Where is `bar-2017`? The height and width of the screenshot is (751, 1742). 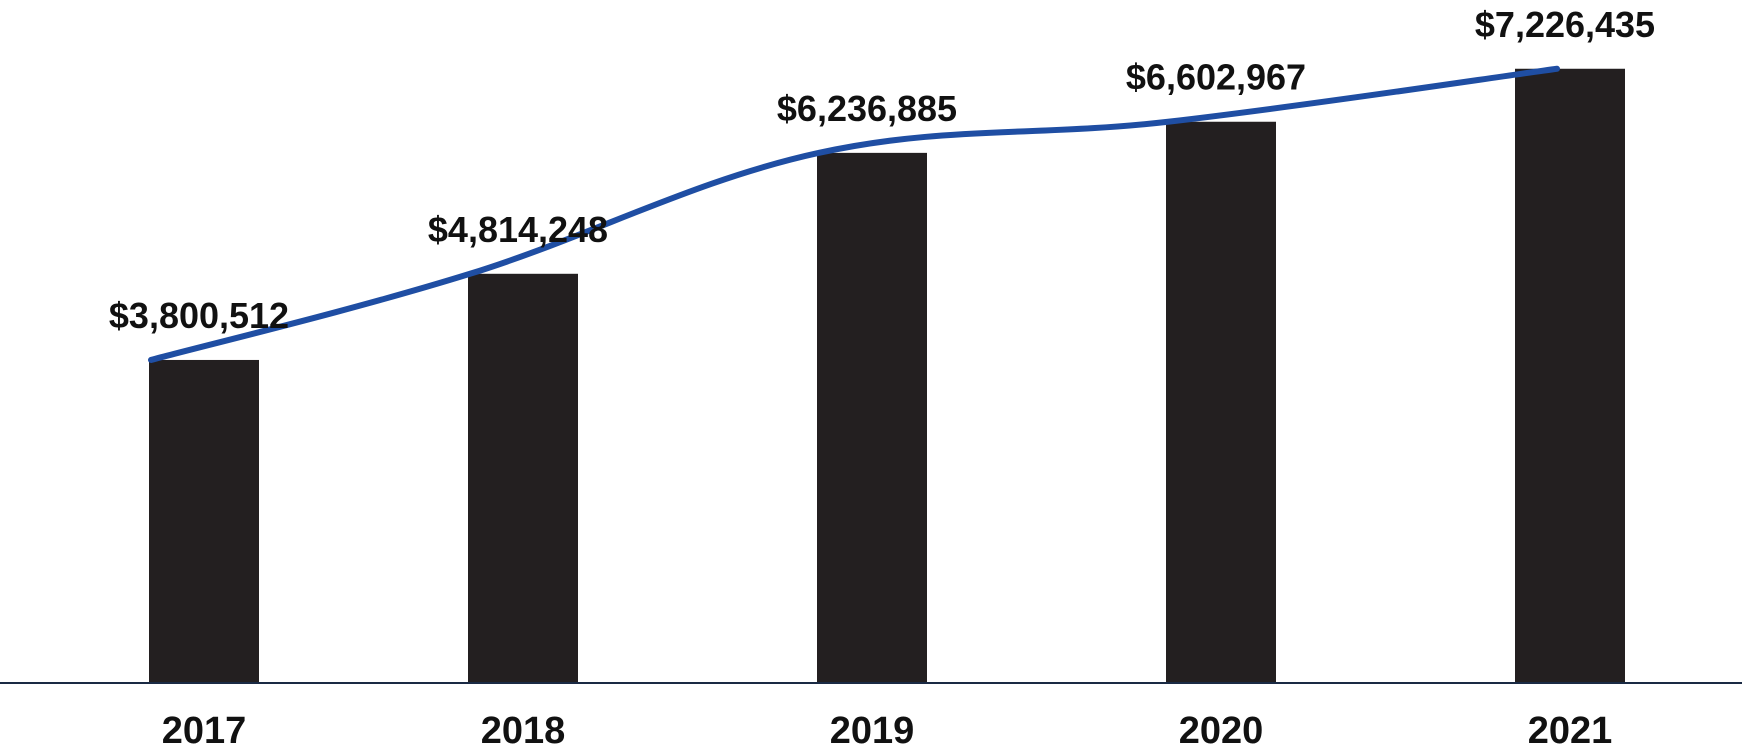
bar-2017 is located at coordinates (204, 521).